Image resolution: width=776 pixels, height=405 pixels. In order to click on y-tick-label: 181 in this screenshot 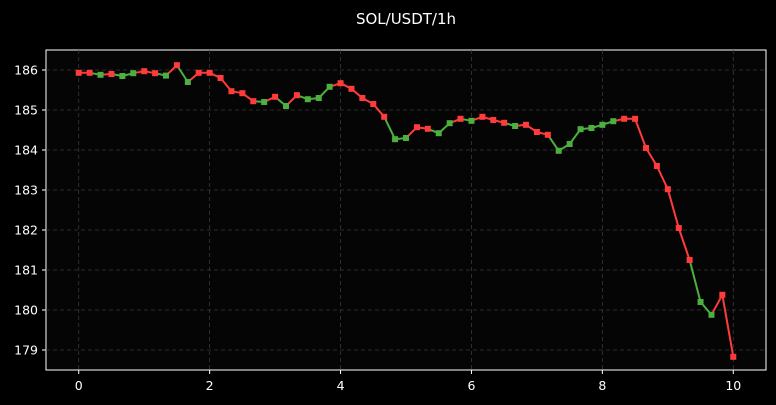, I will do `click(26, 270)`.